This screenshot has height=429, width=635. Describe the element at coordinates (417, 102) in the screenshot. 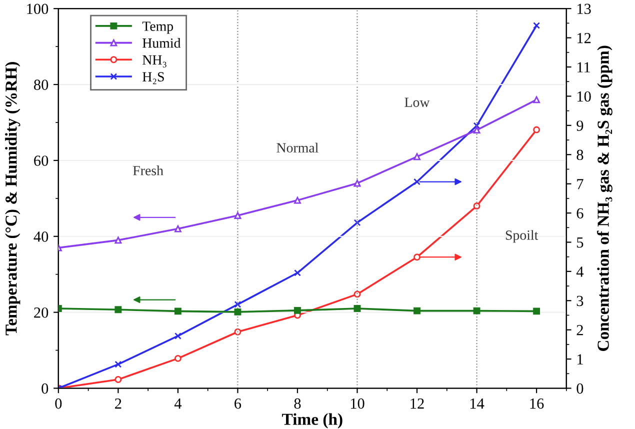

I see `annotation: Low` at that location.